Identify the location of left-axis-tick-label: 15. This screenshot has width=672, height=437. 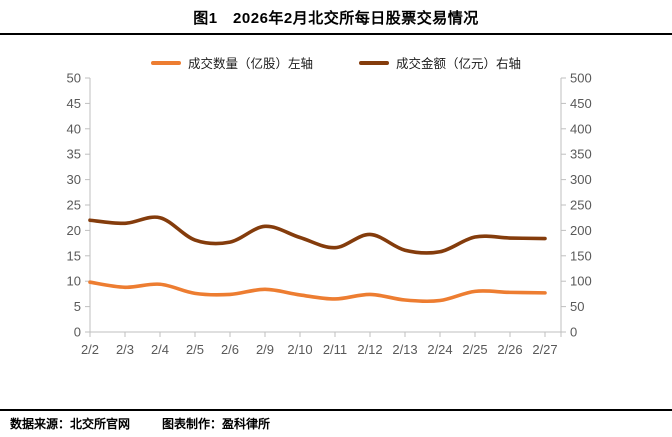
(74, 255).